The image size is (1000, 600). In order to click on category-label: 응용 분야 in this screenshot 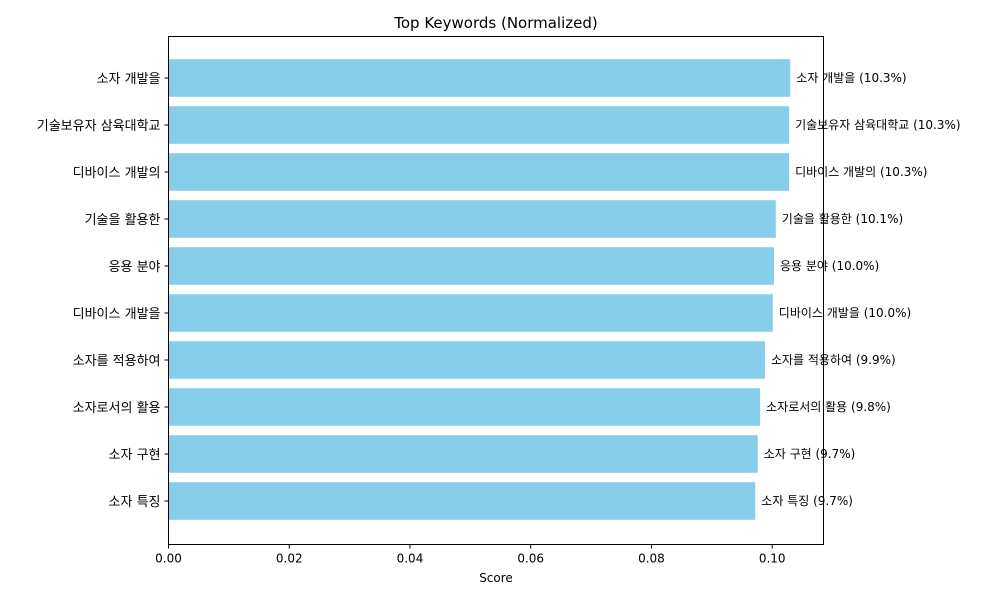, I will do `click(135, 267)`.